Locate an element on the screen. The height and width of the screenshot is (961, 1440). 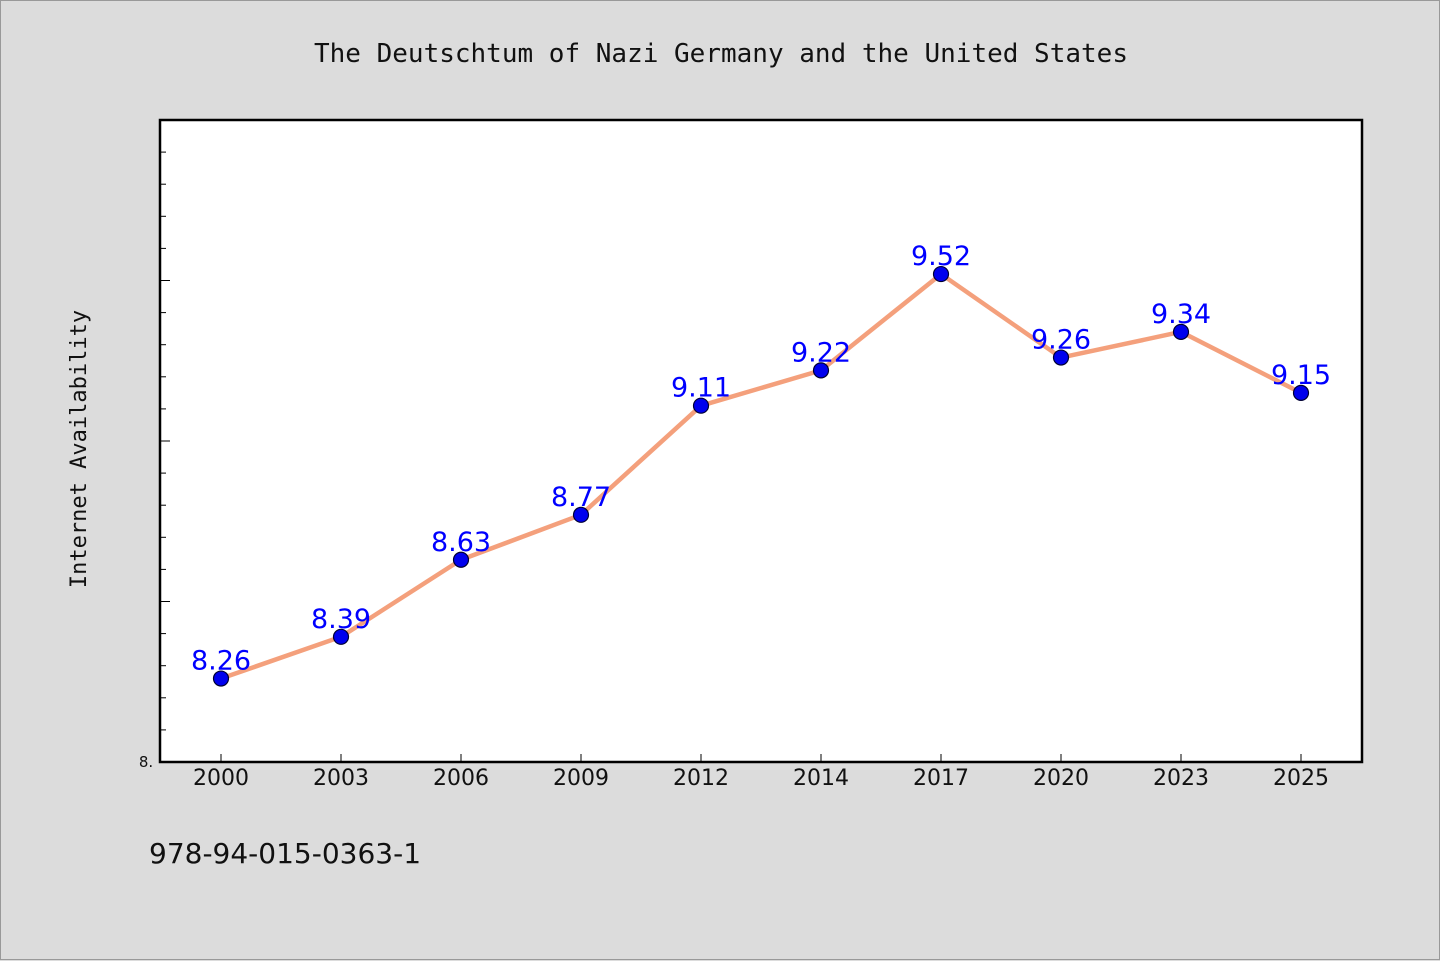
x-tick-label: 2000 is located at coordinates (221, 778).